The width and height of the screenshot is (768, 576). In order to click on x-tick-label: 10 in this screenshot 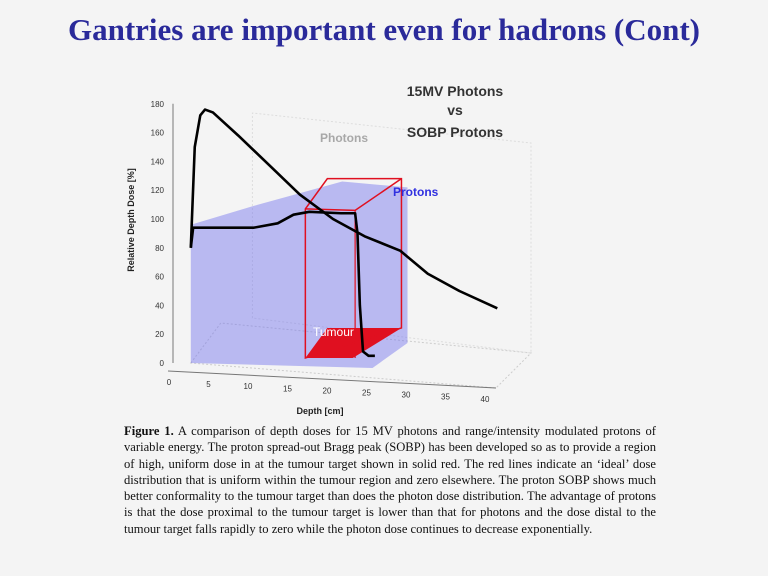, I will do `click(248, 386)`.